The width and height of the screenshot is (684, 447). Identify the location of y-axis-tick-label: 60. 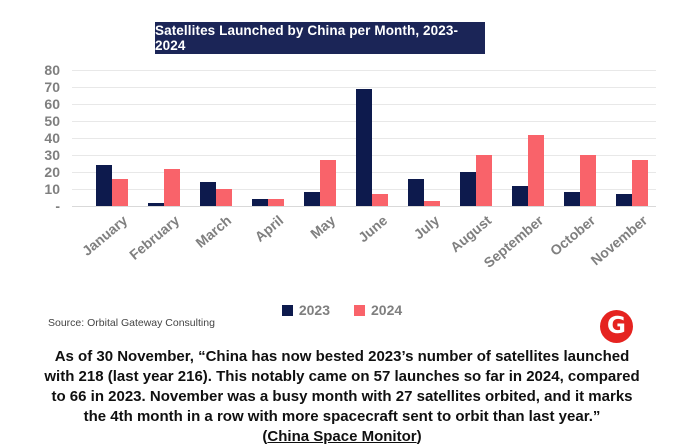
(52, 104).